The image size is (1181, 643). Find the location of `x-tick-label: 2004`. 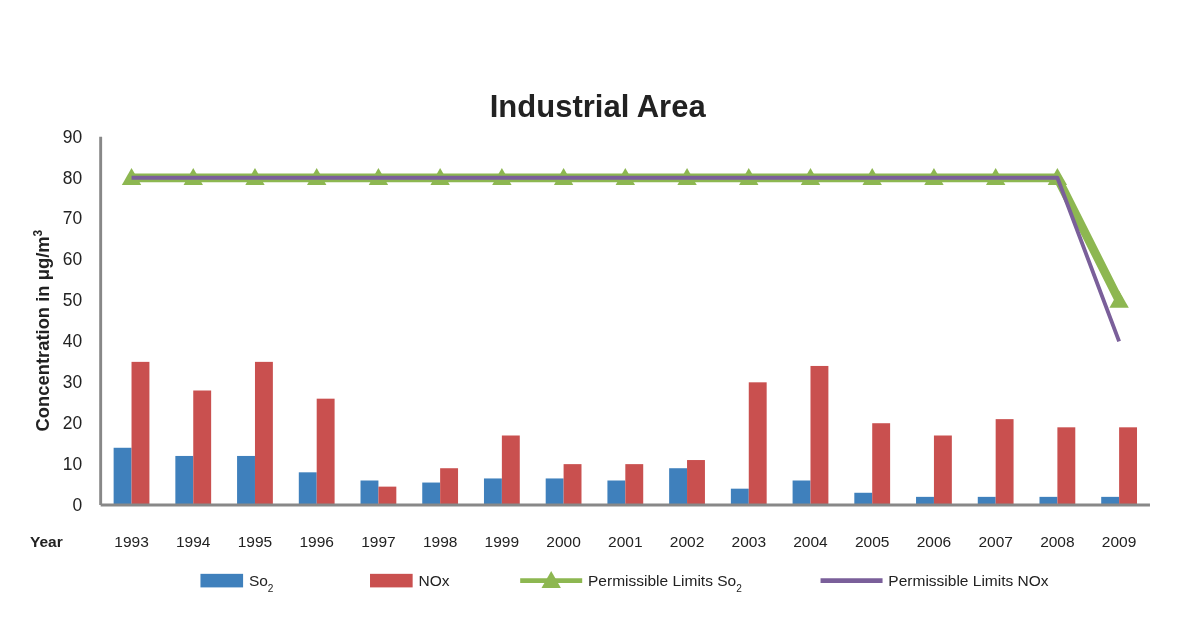

x-tick-label: 2004 is located at coordinates (811, 541).